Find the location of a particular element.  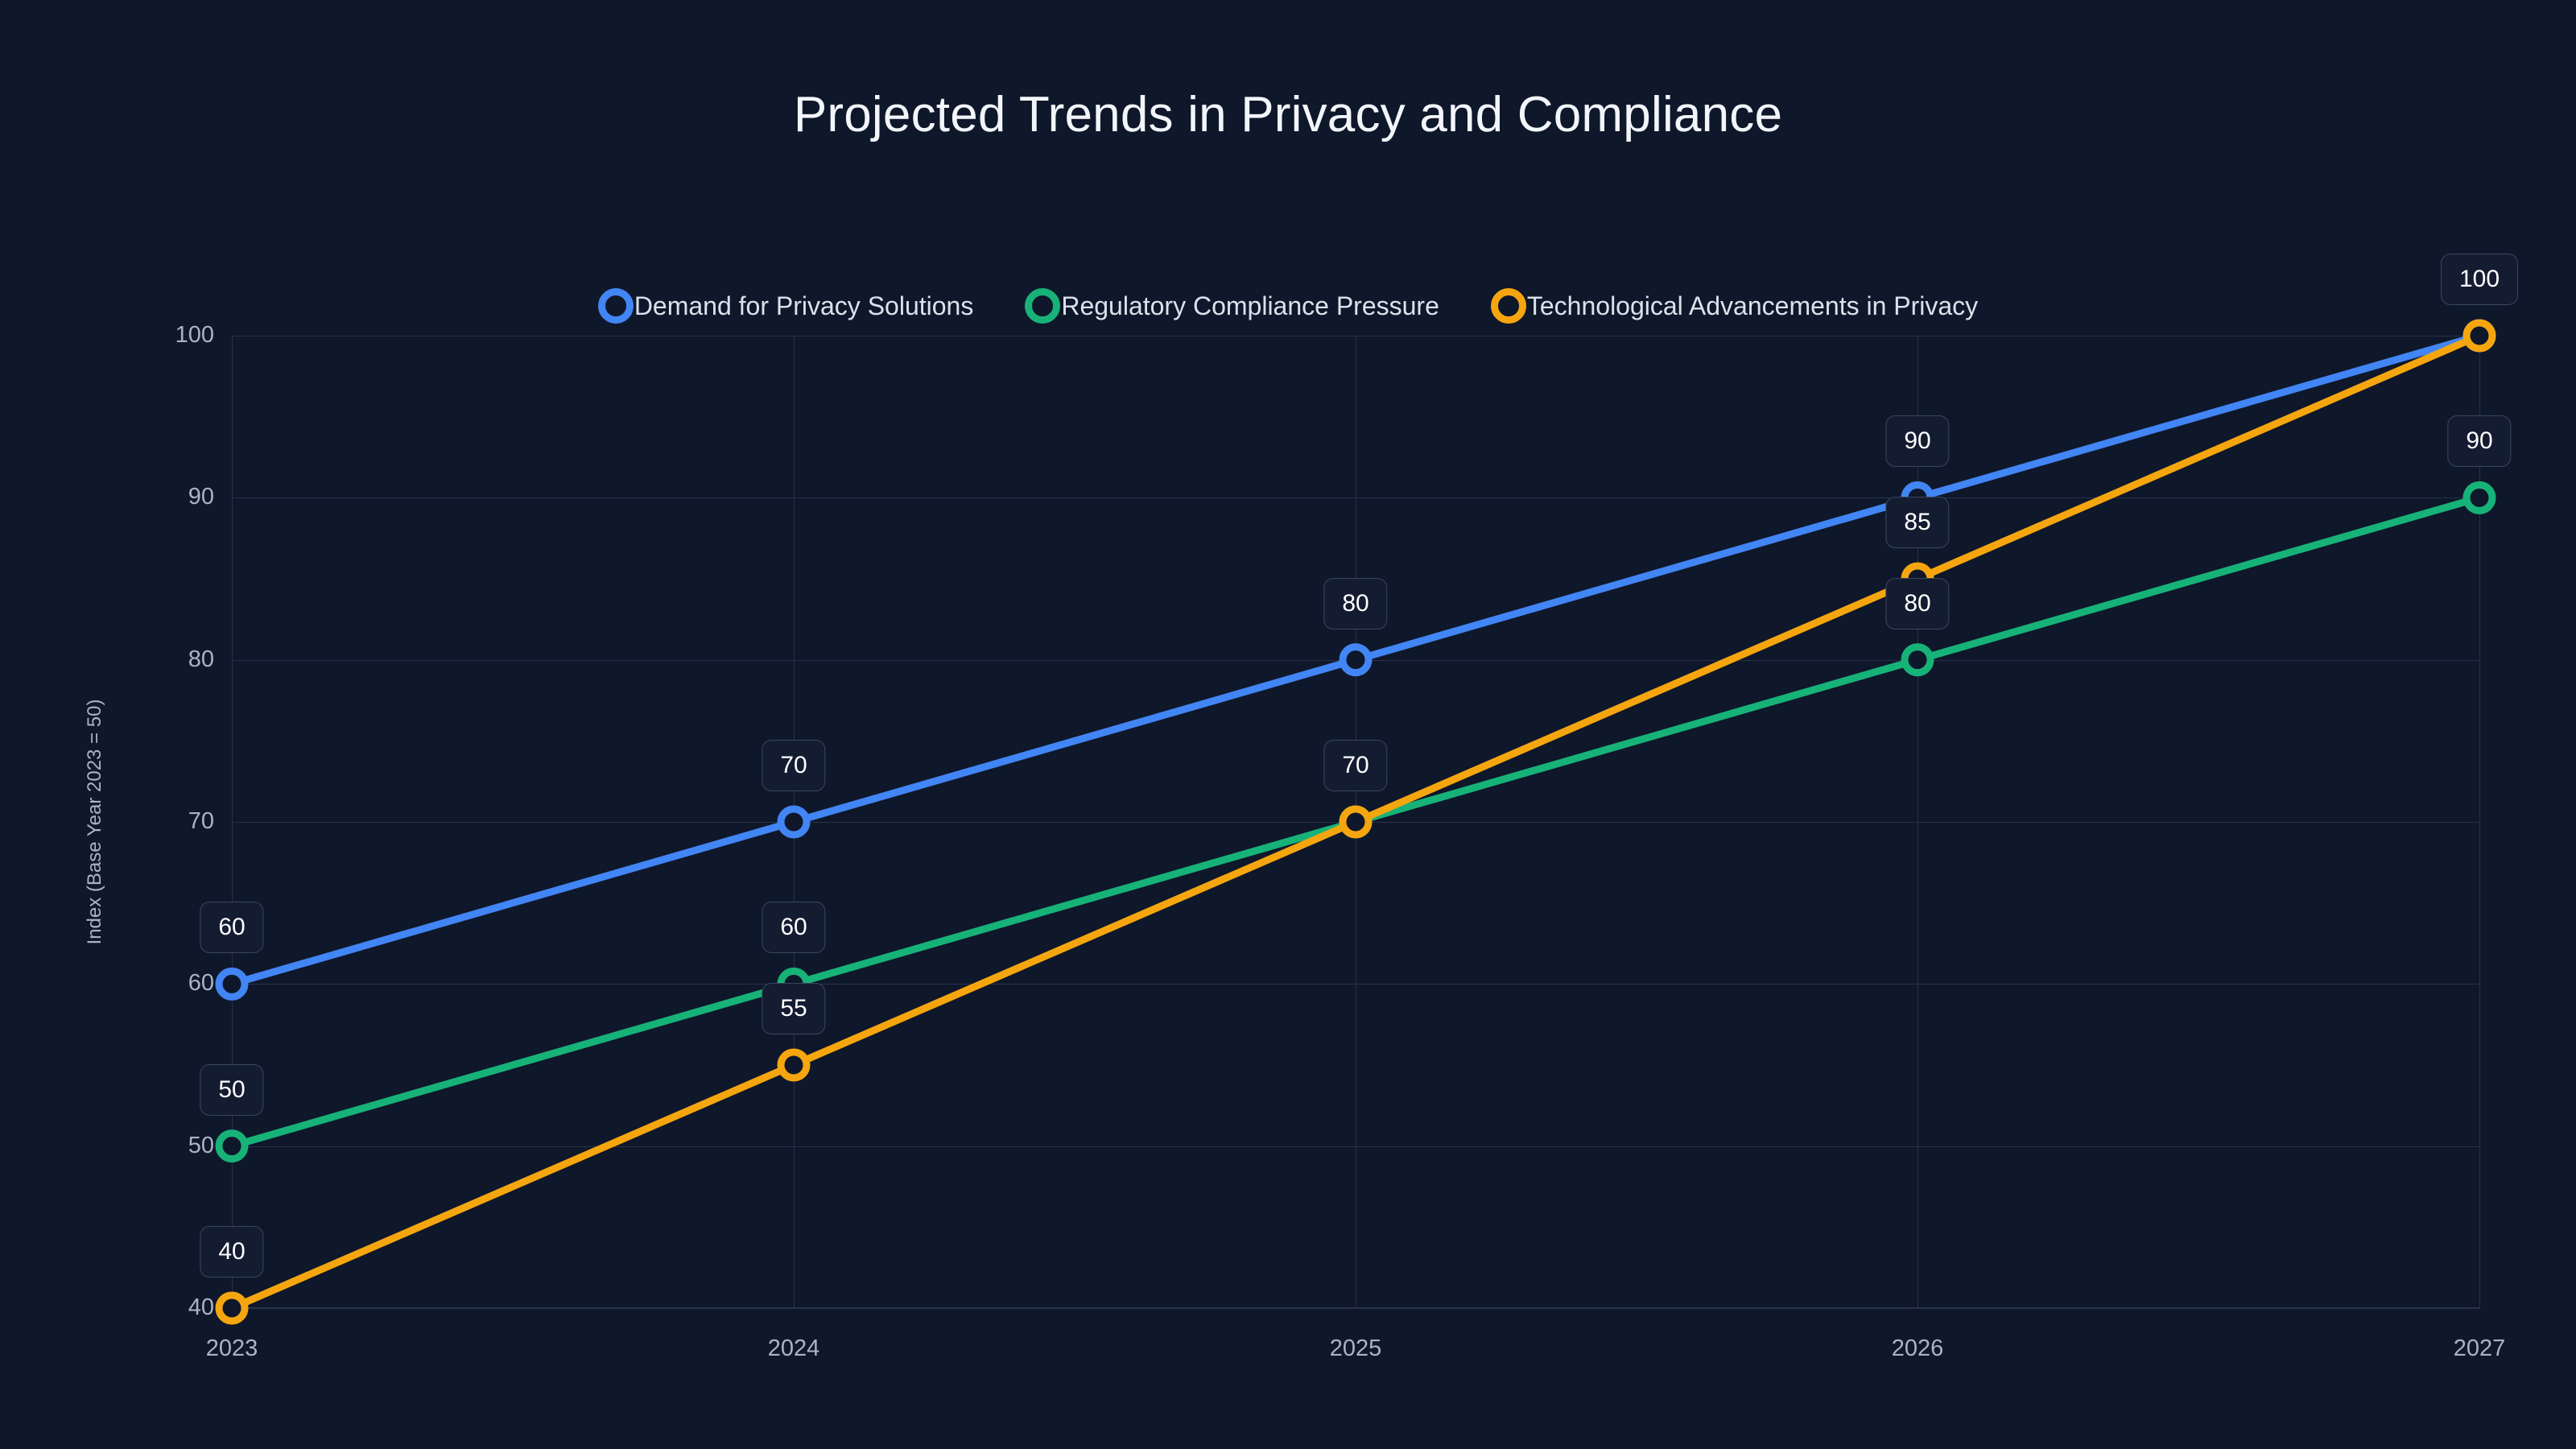

legend-item-1: Demand for Privacy Solutions is located at coordinates (785, 306).